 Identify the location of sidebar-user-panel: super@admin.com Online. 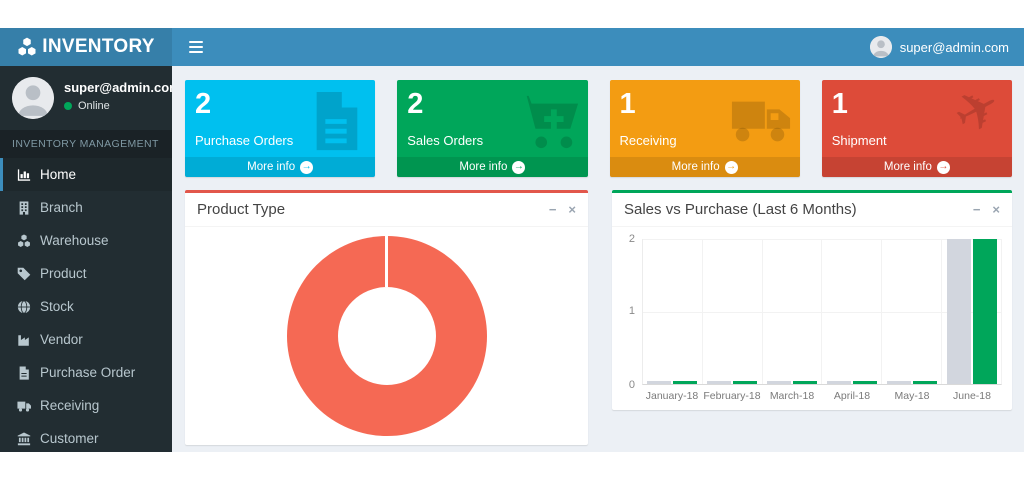
(90, 98).